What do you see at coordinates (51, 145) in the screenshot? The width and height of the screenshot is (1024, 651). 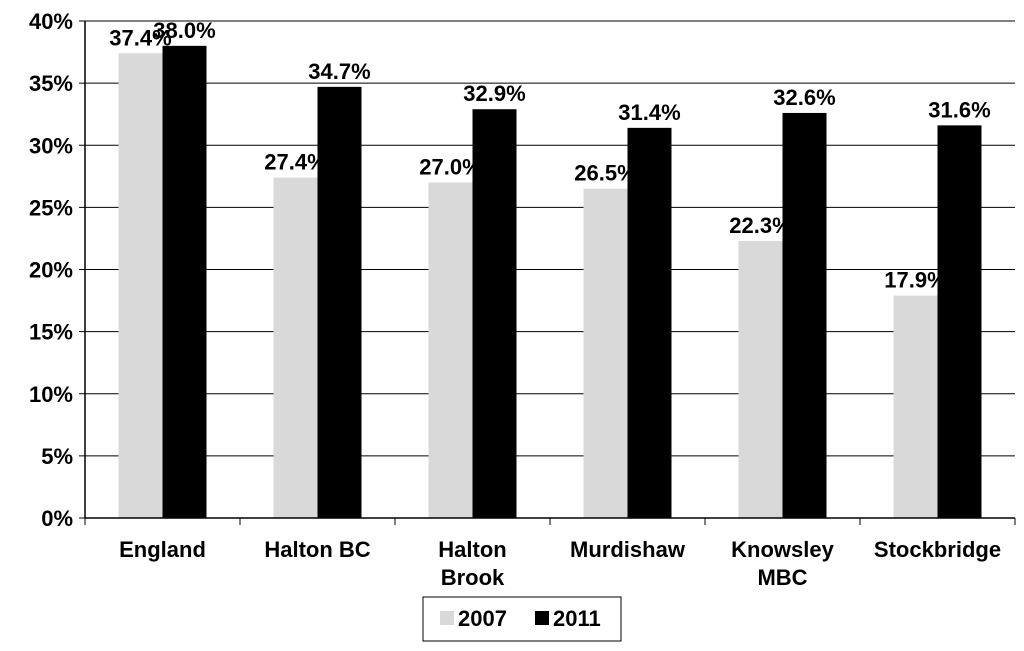 I see `y-tick-label: 30%` at bounding box center [51, 145].